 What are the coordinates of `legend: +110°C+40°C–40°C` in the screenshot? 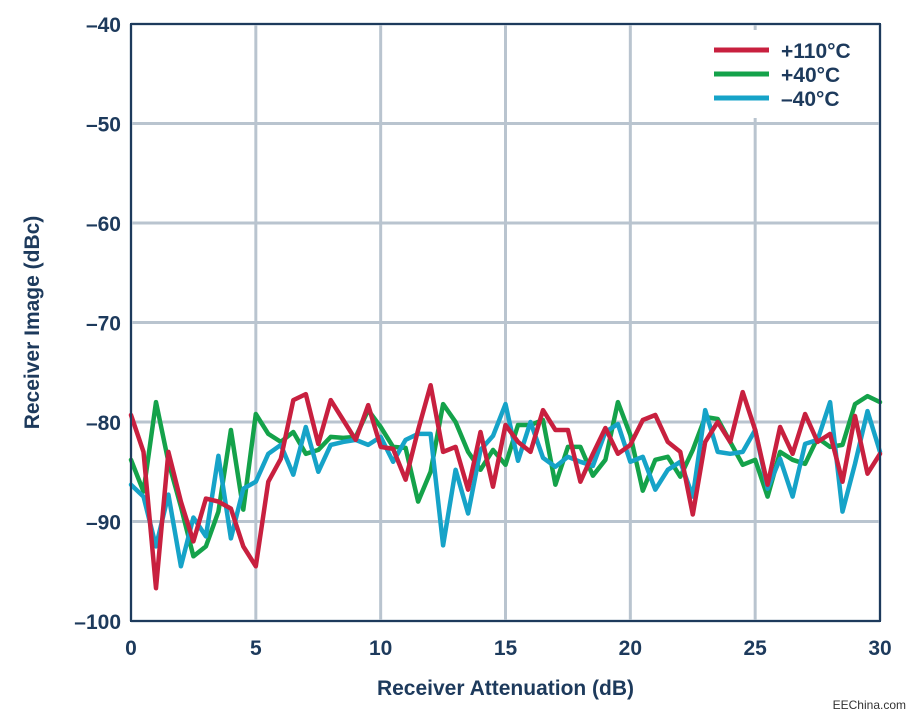 It's located at (789, 74).